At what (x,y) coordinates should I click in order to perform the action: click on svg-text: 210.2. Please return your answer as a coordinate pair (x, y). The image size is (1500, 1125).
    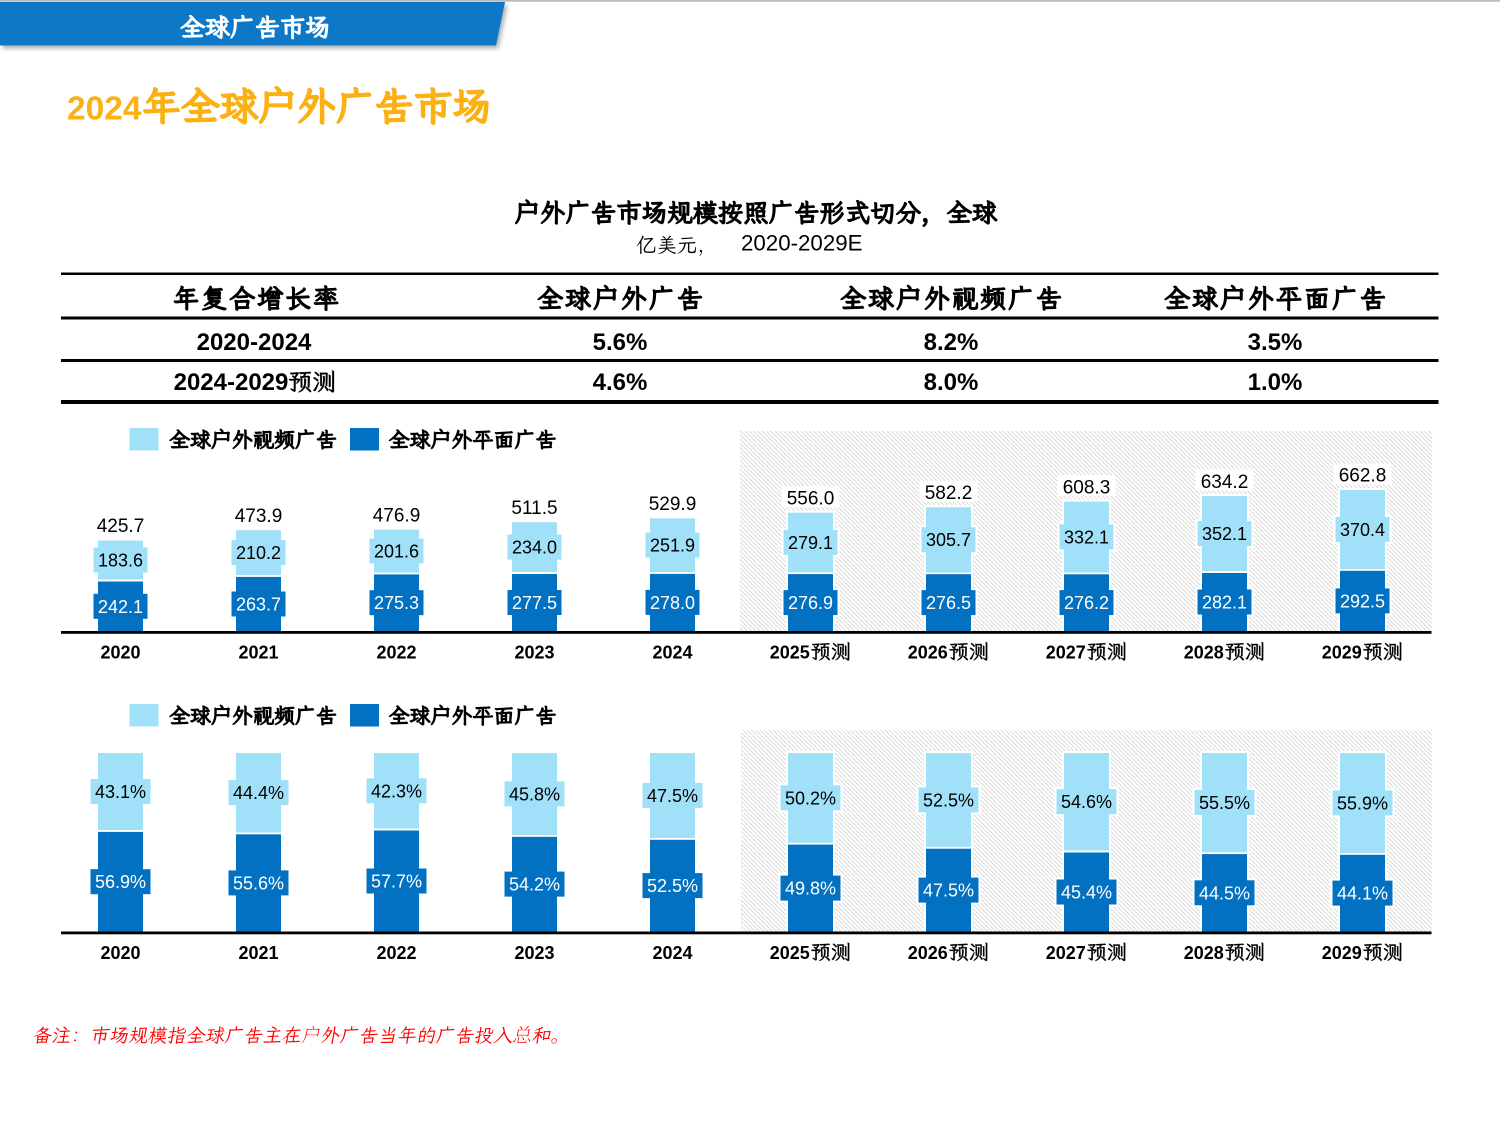
    Looking at the image, I should click on (258, 553).